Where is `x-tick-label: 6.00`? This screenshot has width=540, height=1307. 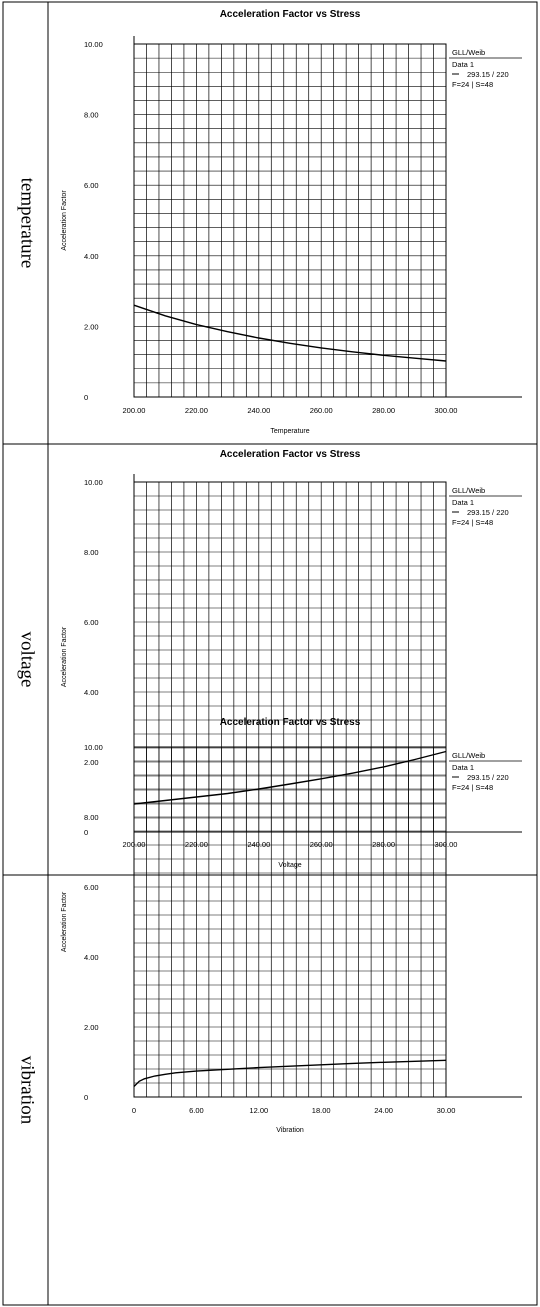
x-tick-label: 6.00 is located at coordinates (196, 1110).